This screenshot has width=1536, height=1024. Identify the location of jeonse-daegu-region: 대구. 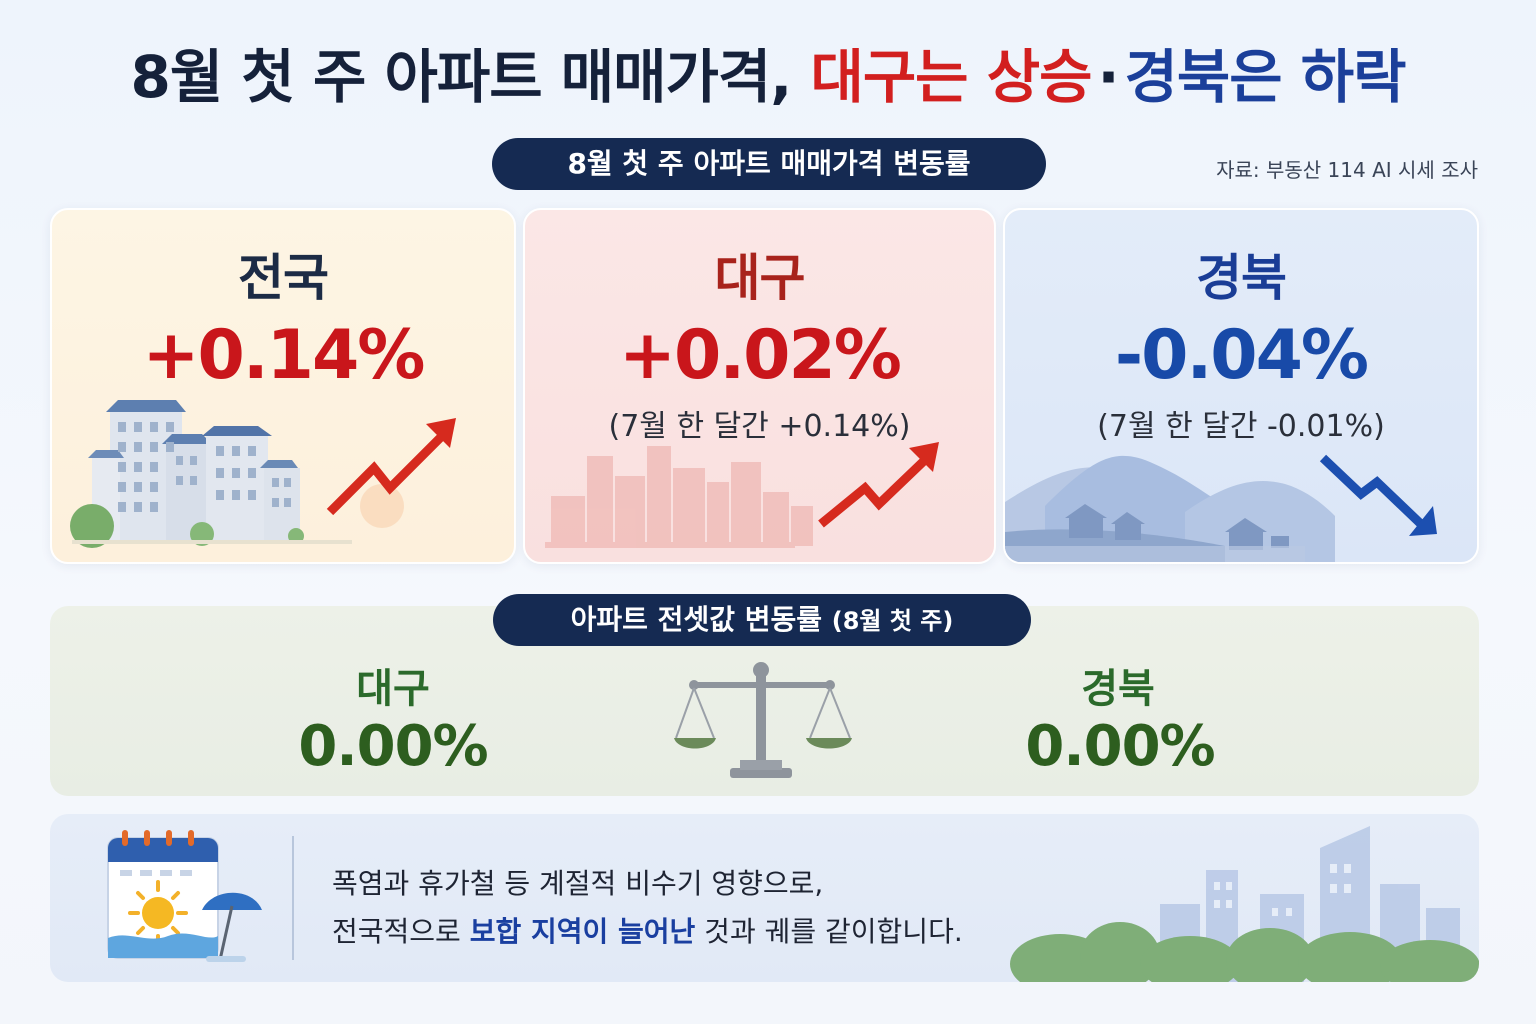
(393, 689).